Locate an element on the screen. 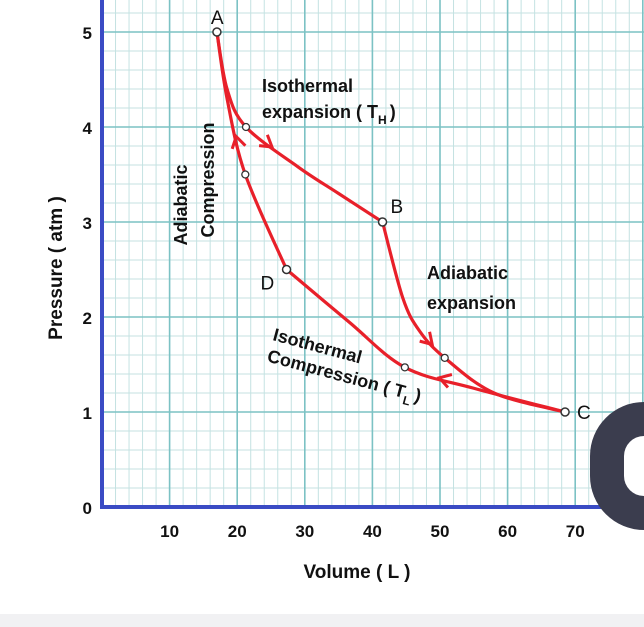  x-tick-label: 50 is located at coordinates (440, 531).